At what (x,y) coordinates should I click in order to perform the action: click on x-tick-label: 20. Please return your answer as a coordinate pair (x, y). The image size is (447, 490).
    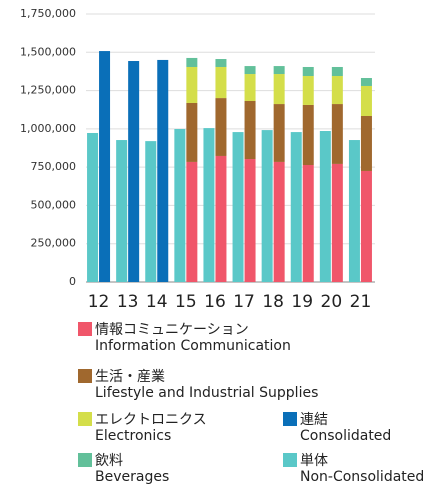
    Looking at the image, I should click on (332, 302).